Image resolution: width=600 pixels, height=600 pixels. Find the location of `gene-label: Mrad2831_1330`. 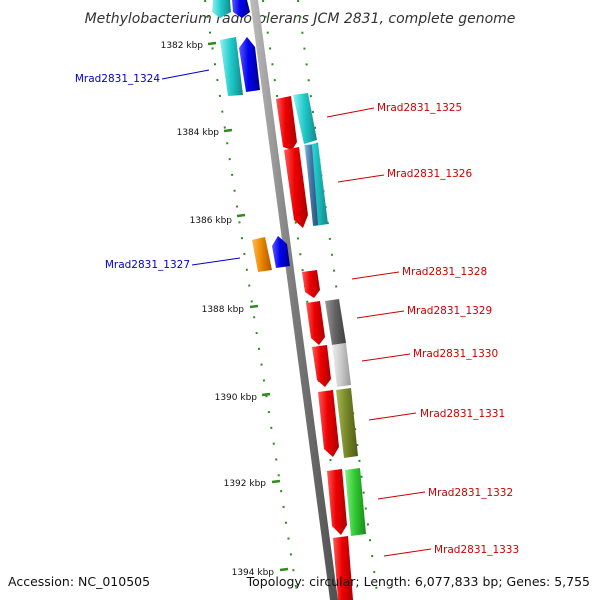

gene-label: Mrad2831_1330 is located at coordinates (455, 354).